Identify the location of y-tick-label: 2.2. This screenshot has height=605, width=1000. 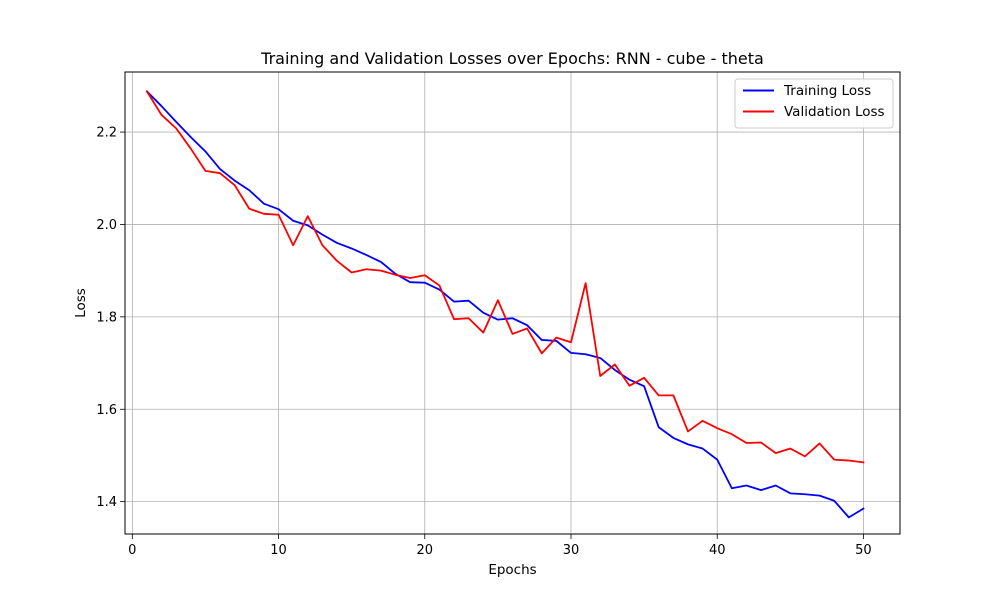
(106, 133).